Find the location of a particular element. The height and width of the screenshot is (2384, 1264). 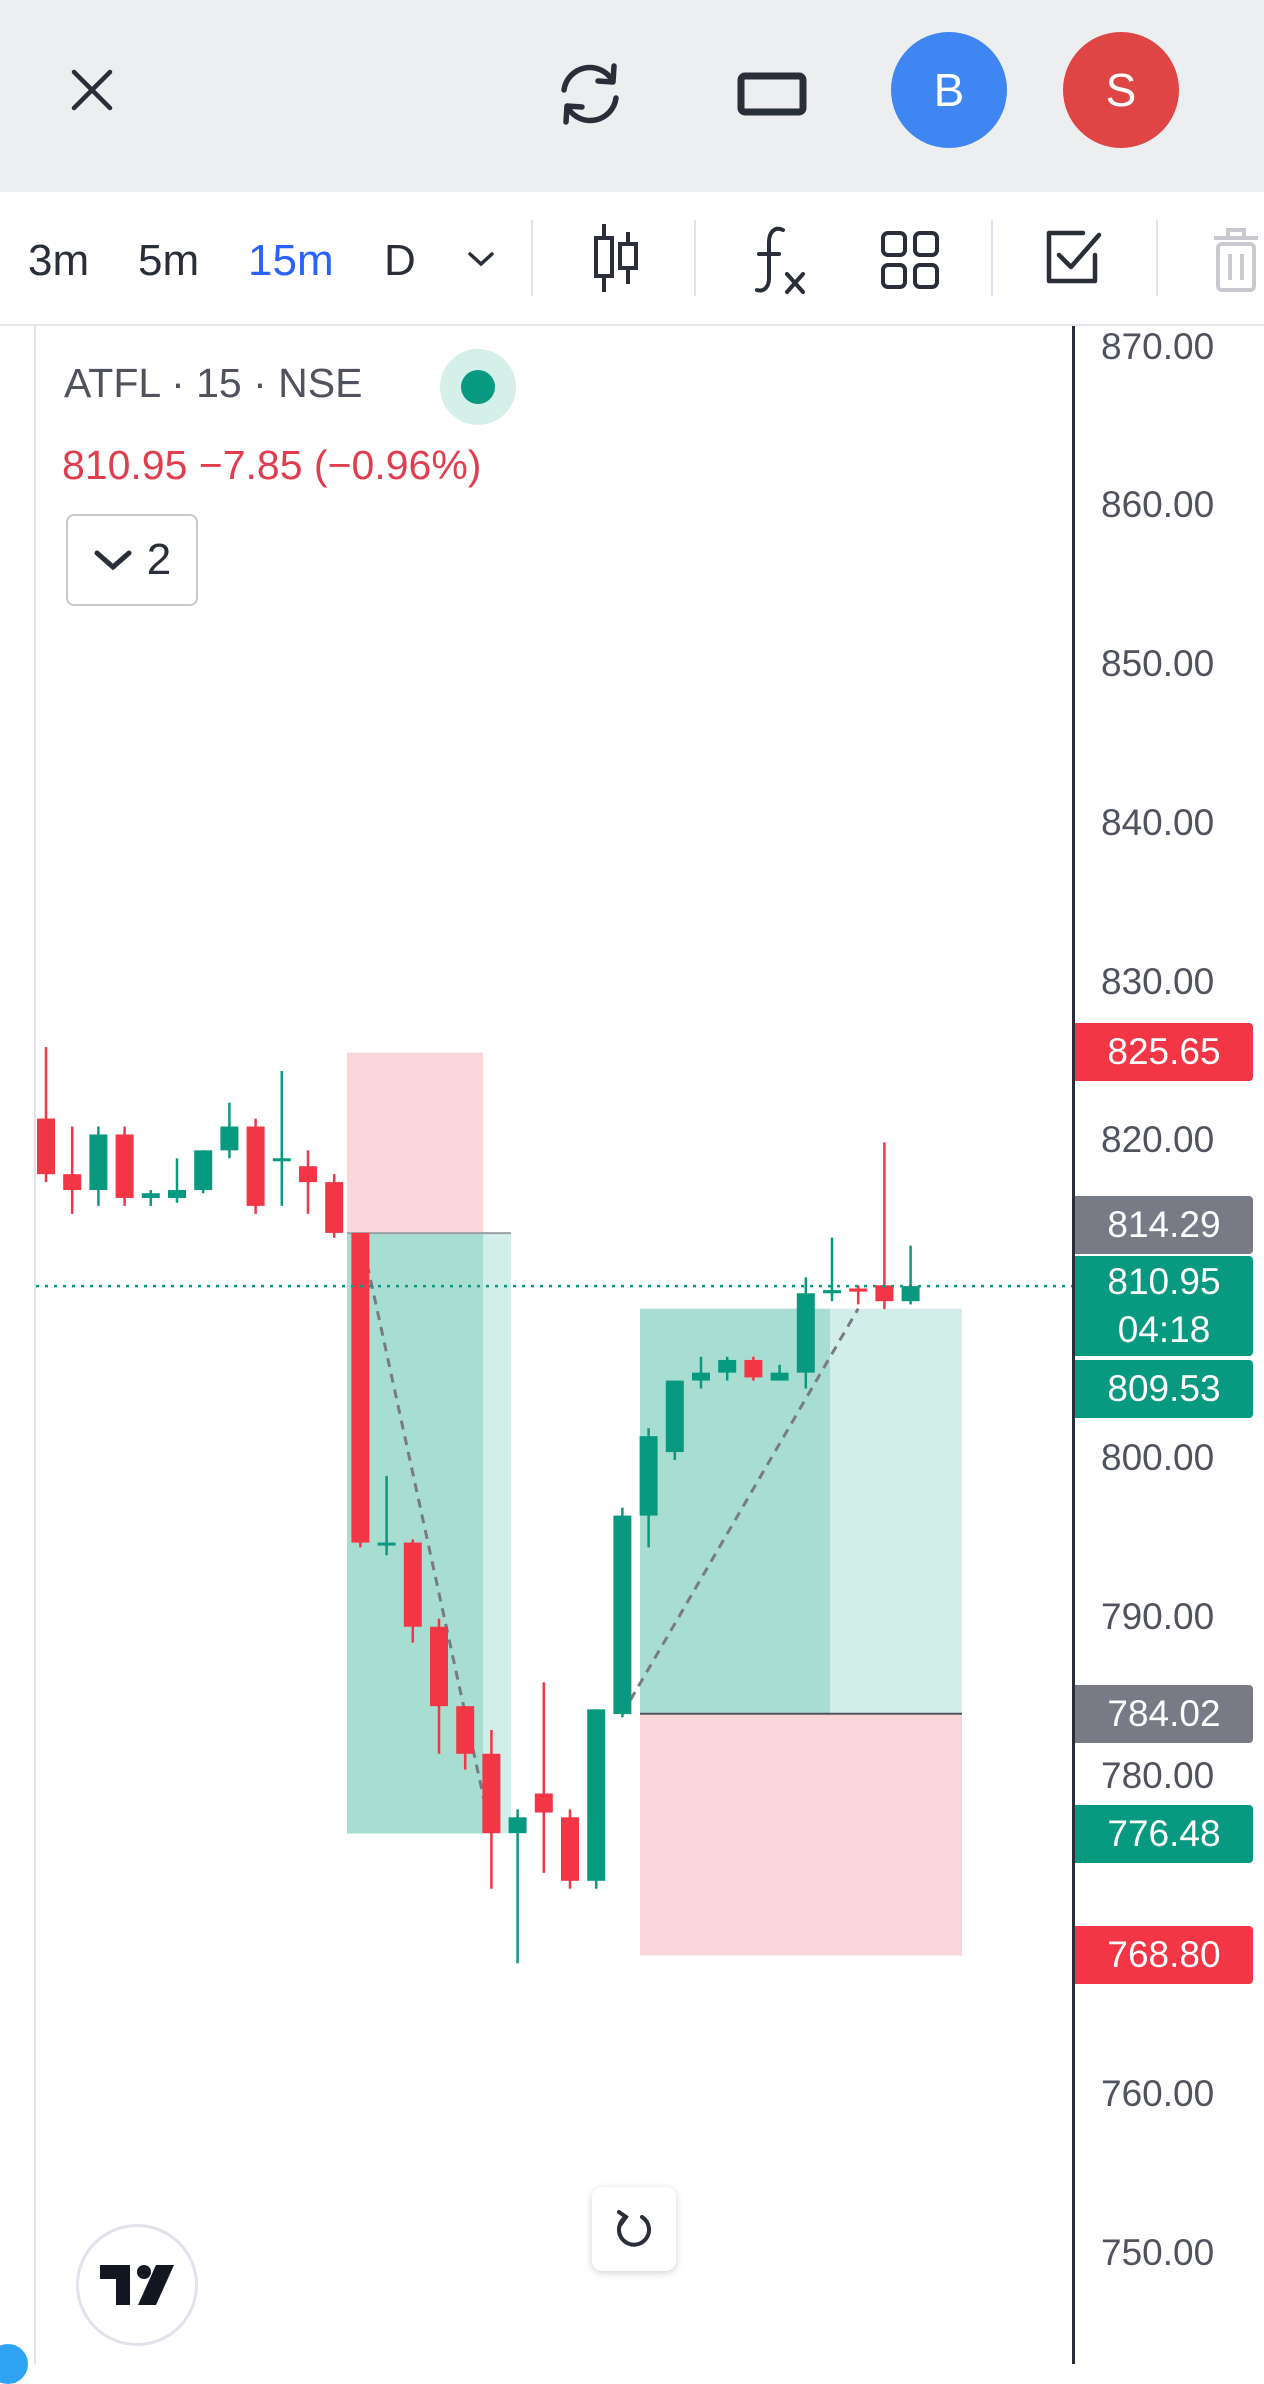

symbol-title: ATFL · 15 · NSE is located at coordinates (213, 383).